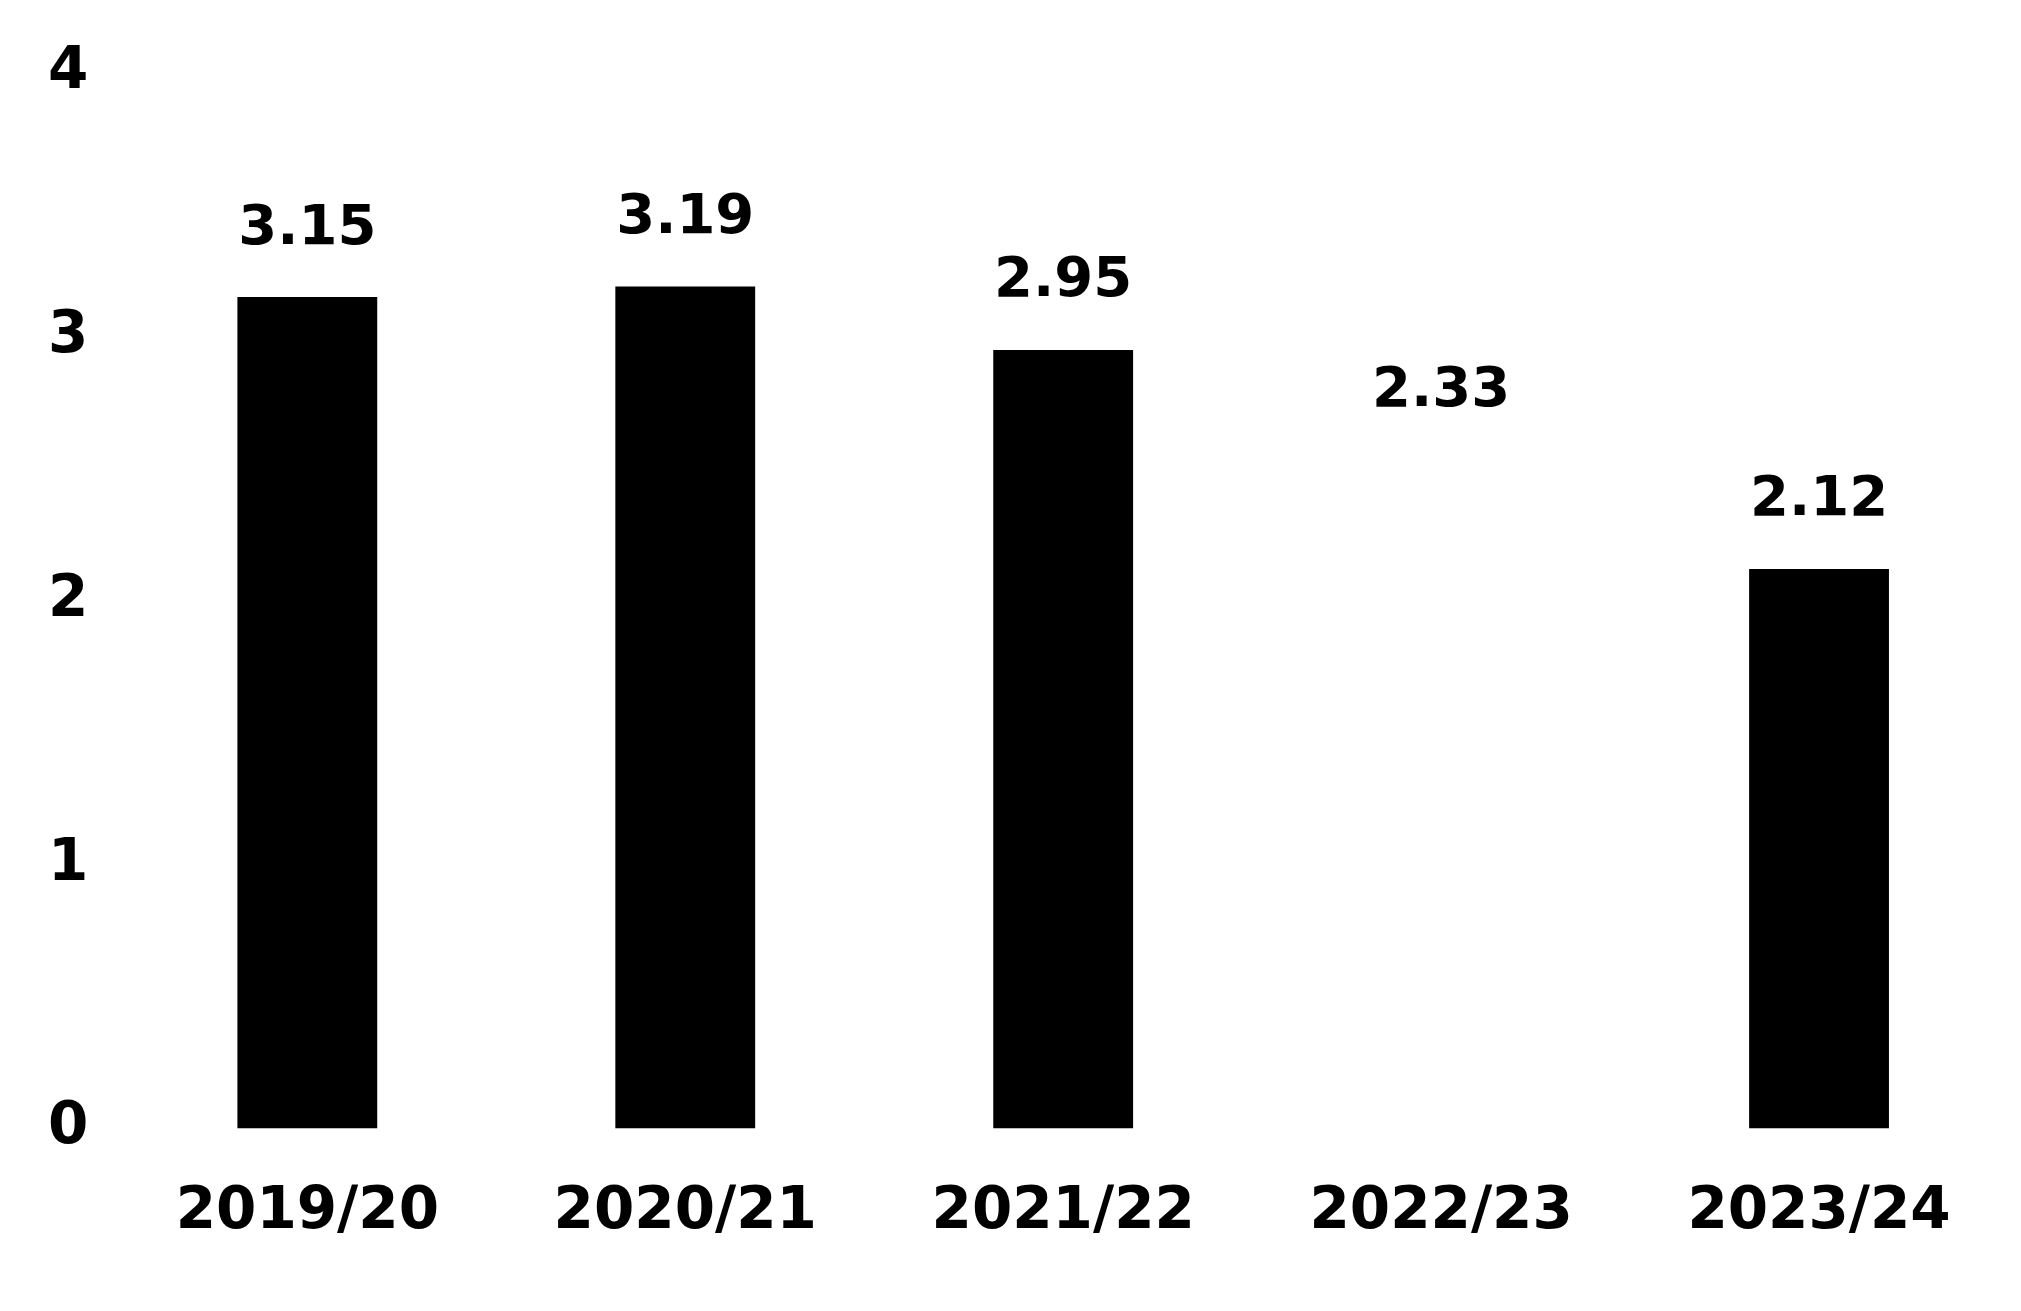  What do you see at coordinates (68, 331) in the screenshot?
I see `y-tick-label: 3` at bounding box center [68, 331].